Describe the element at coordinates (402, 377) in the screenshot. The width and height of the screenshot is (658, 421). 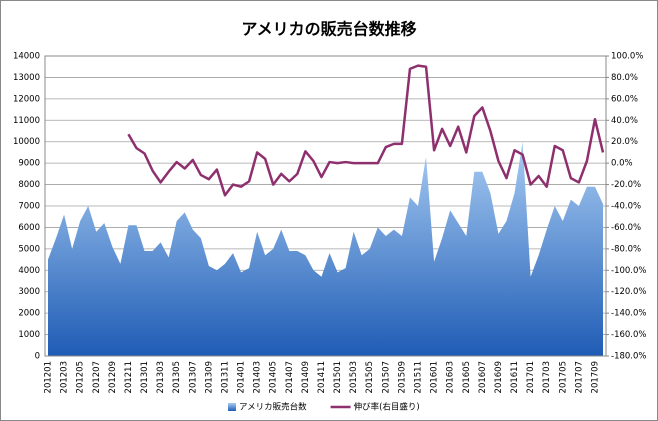
I see `x-tick-label: 201509` at that location.